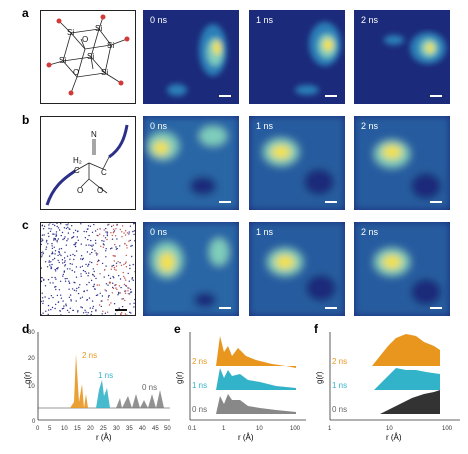 The image size is (468, 454). I want to click on time-label-a-0: 0 ns, so click(159, 20).